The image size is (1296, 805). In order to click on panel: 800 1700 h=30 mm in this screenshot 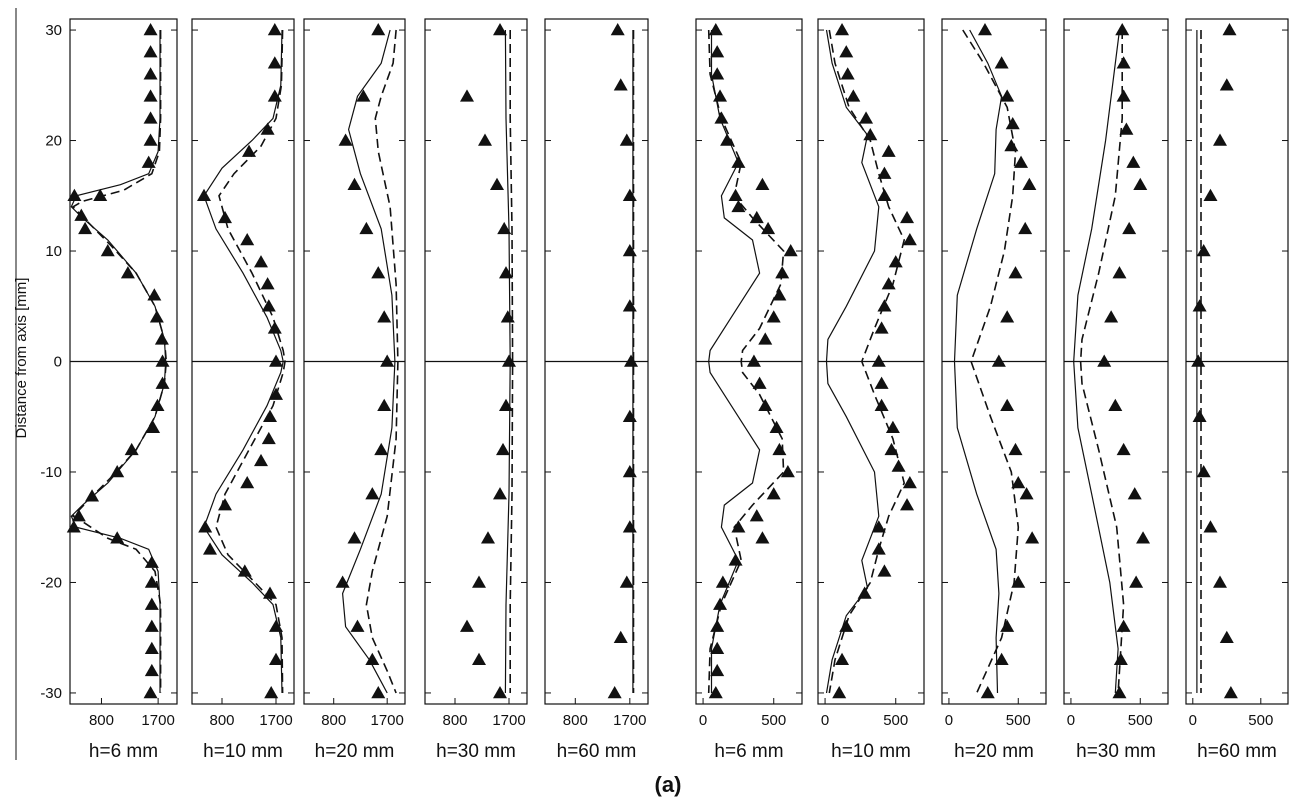, I will do `click(476, 390)`.